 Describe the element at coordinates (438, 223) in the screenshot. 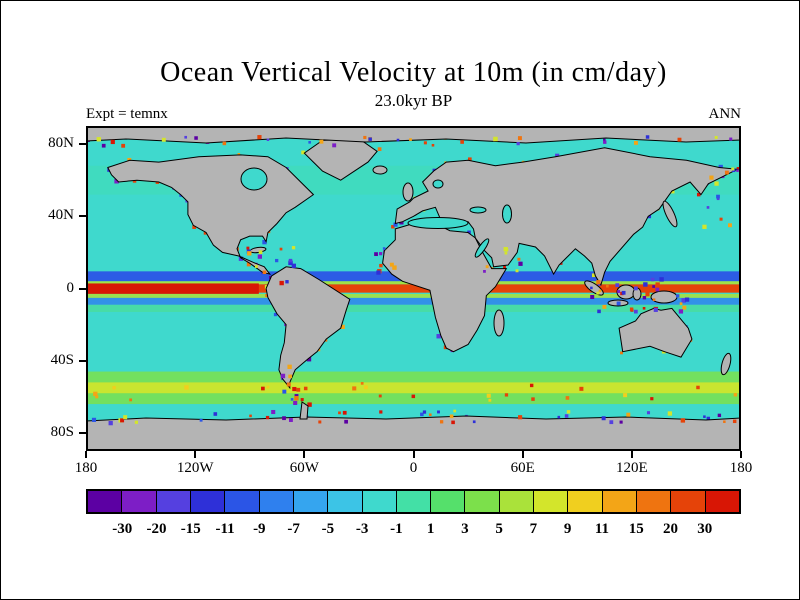

I see `mediterranean-sea-water` at that location.